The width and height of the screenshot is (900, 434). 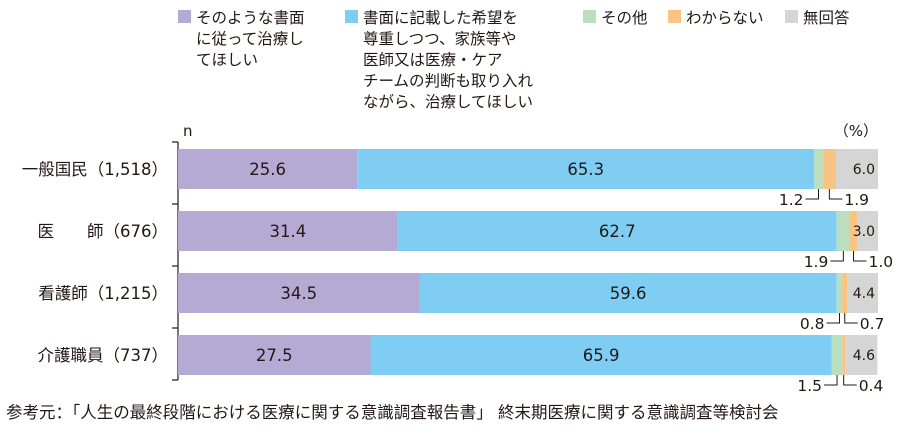 What do you see at coordinates (439, 39) in the screenshot?
I see `legend-label: 尊重しつつ、家族等や` at bounding box center [439, 39].